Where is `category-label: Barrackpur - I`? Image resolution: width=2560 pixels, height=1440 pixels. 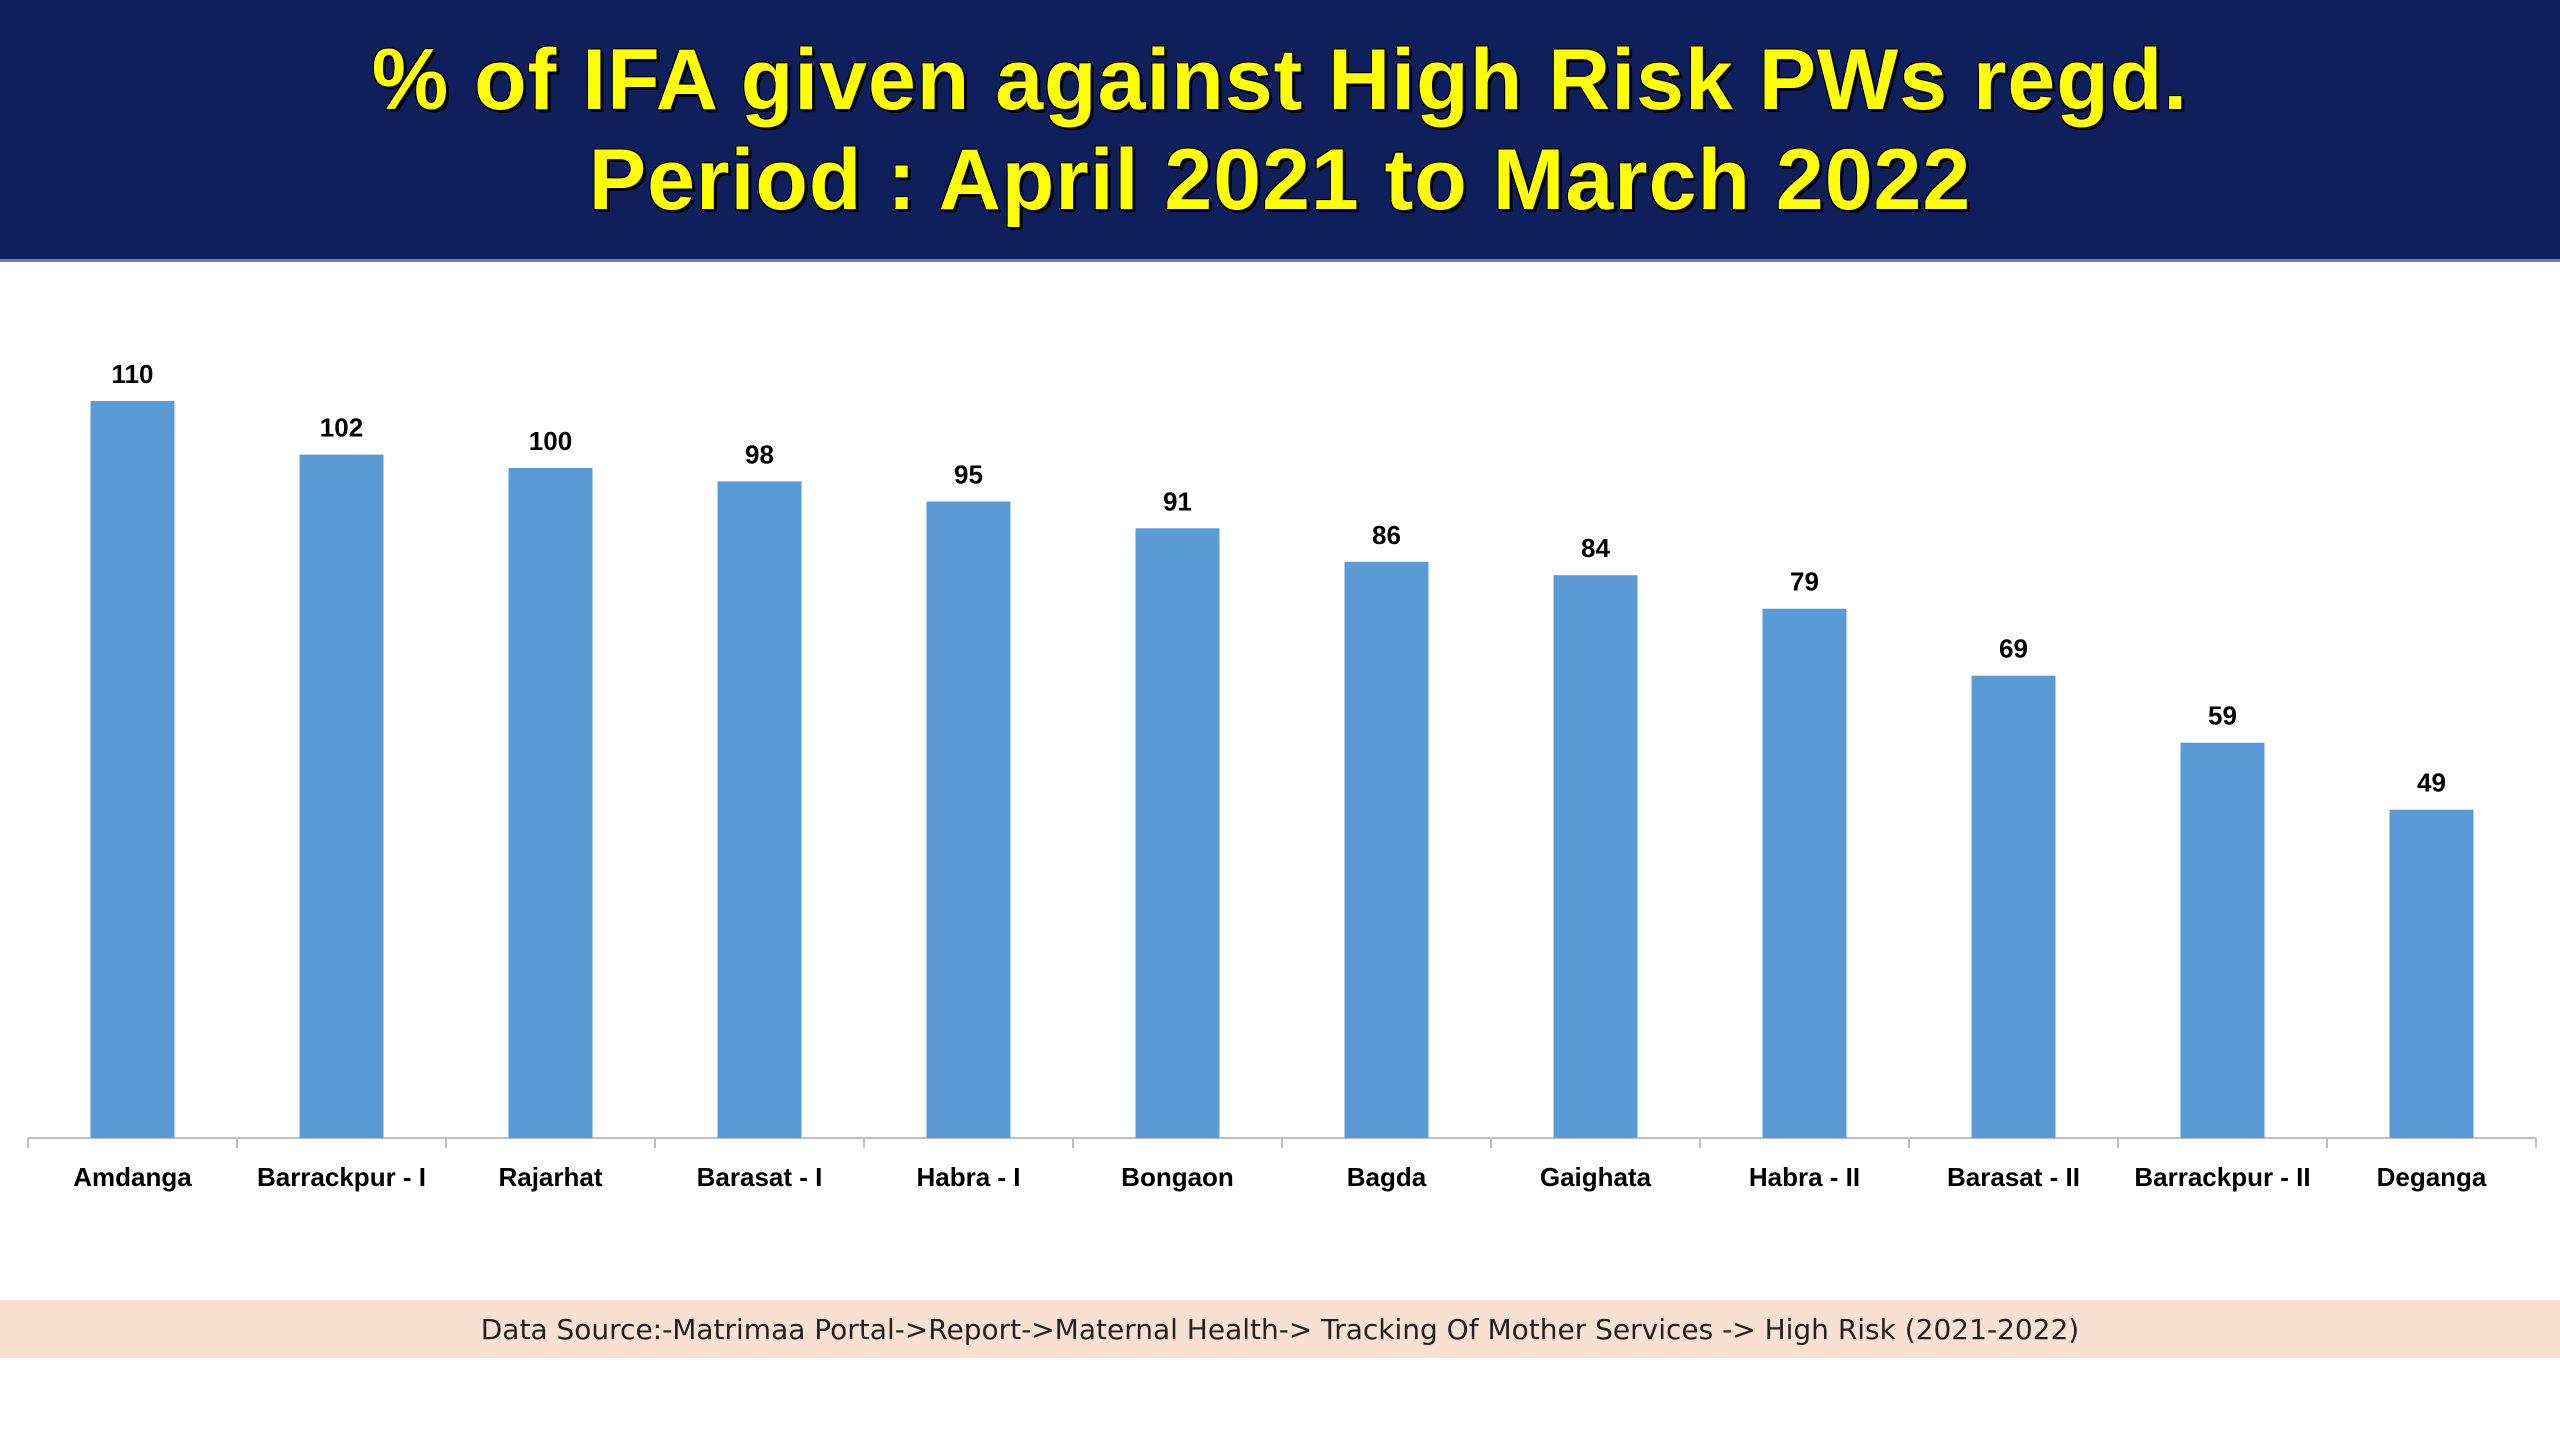
category-label: Barrackpur - I is located at coordinates (341, 1177).